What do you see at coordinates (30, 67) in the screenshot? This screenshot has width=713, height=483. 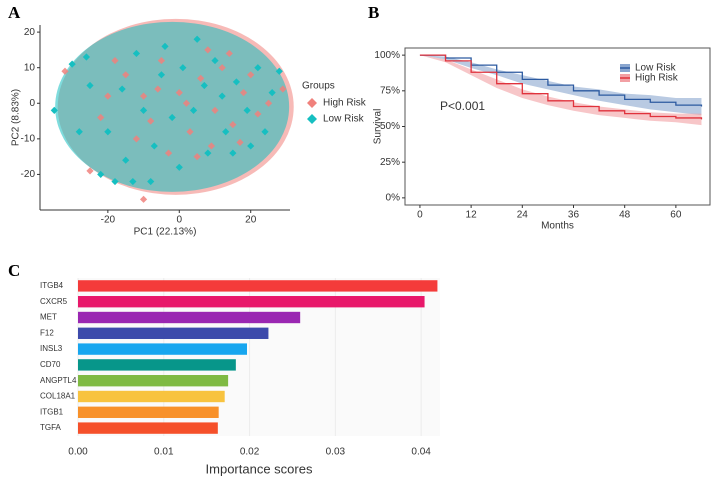 I see `y-tick-label: 10` at bounding box center [30, 67].